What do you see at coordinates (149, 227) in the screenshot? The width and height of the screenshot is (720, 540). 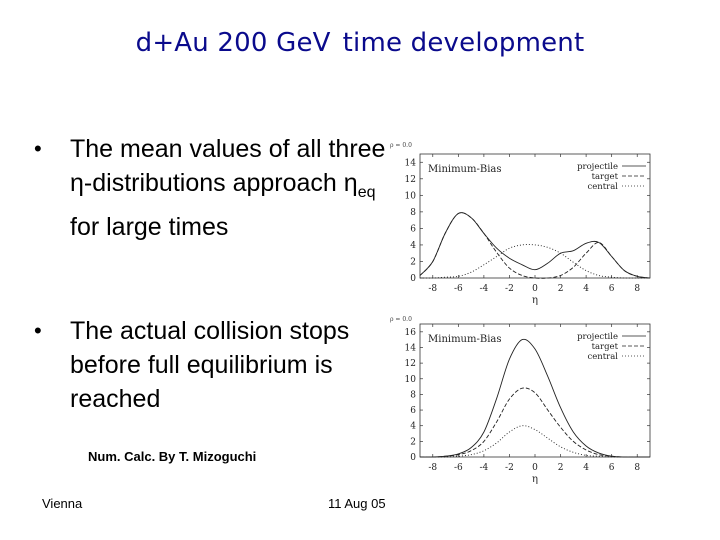 I see `bullet-text-post: for large times` at bounding box center [149, 227].